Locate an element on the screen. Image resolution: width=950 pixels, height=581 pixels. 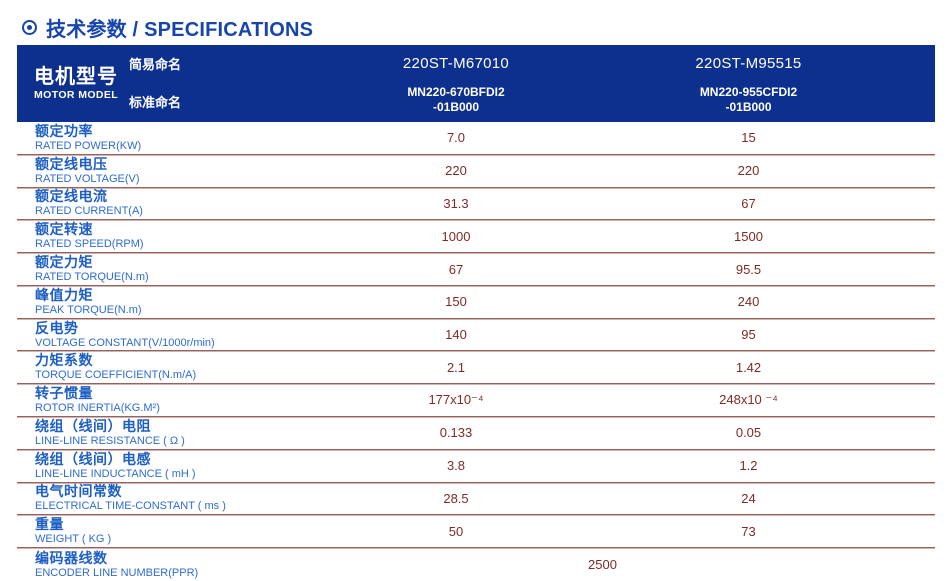
spec-label-en: WEIGHT ( KG ) is located at coordinates (73, 539).